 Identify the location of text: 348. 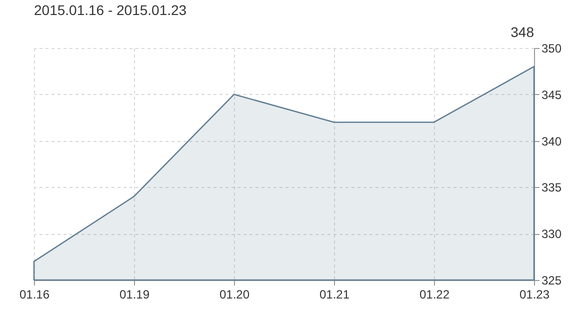
(522, 32).